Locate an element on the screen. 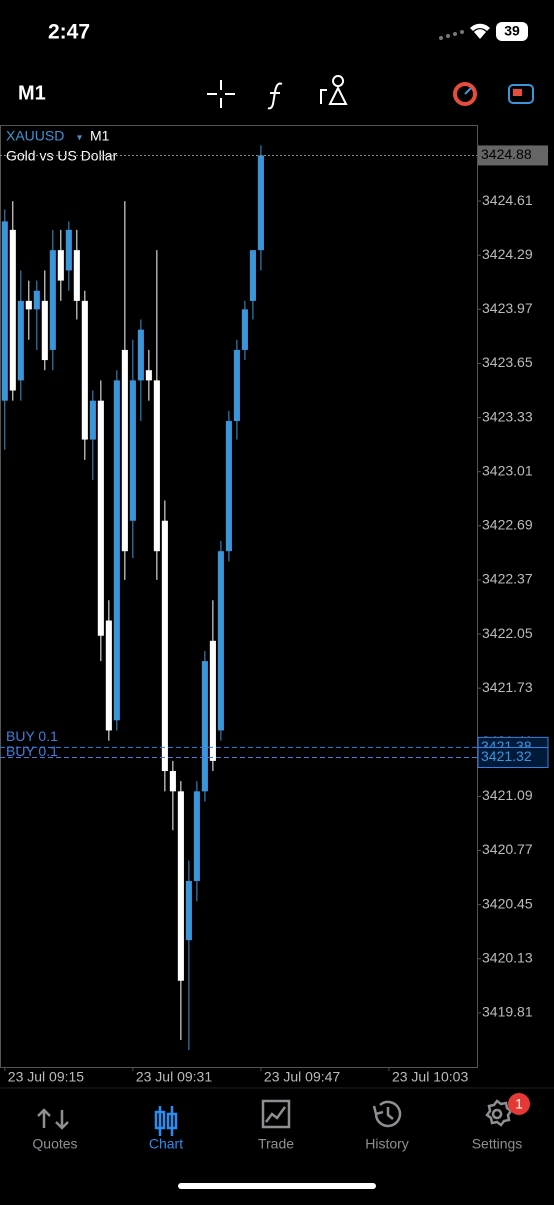  price-tag-label: 3424.88 is located at coordinates (506, 154).